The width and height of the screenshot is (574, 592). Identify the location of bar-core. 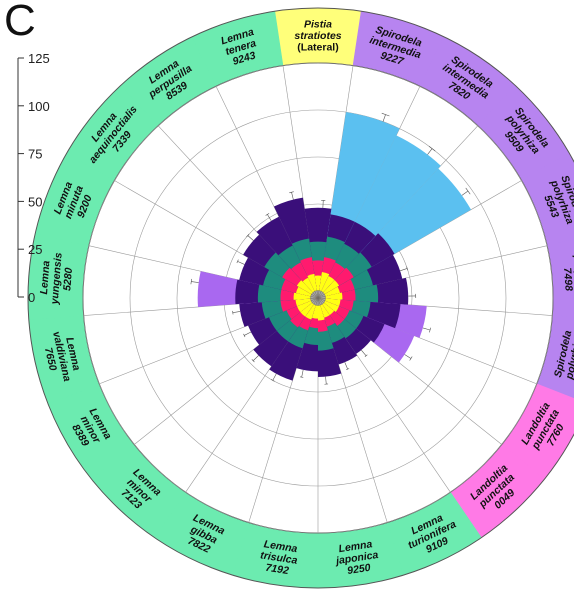
(318, 286).